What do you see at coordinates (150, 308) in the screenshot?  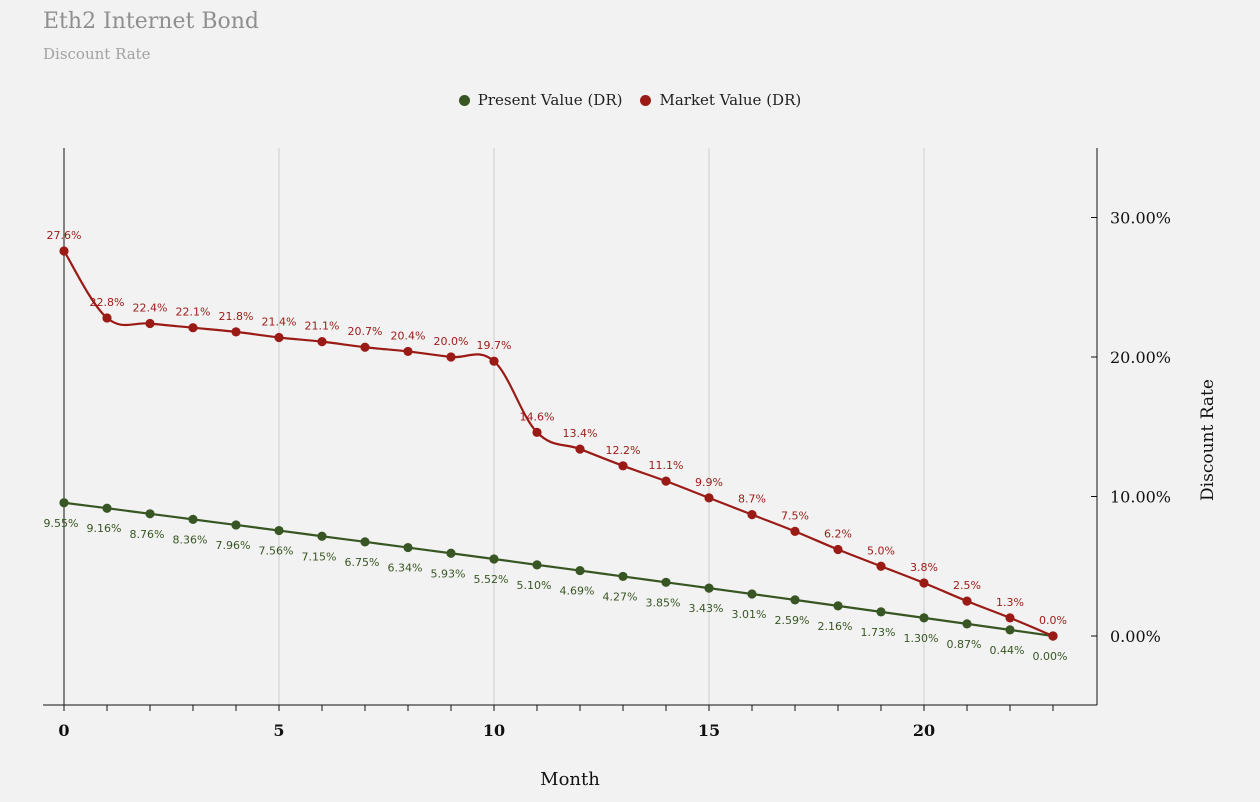 I see `data-label-market: 22.4%` at bounding box center [150, 308].